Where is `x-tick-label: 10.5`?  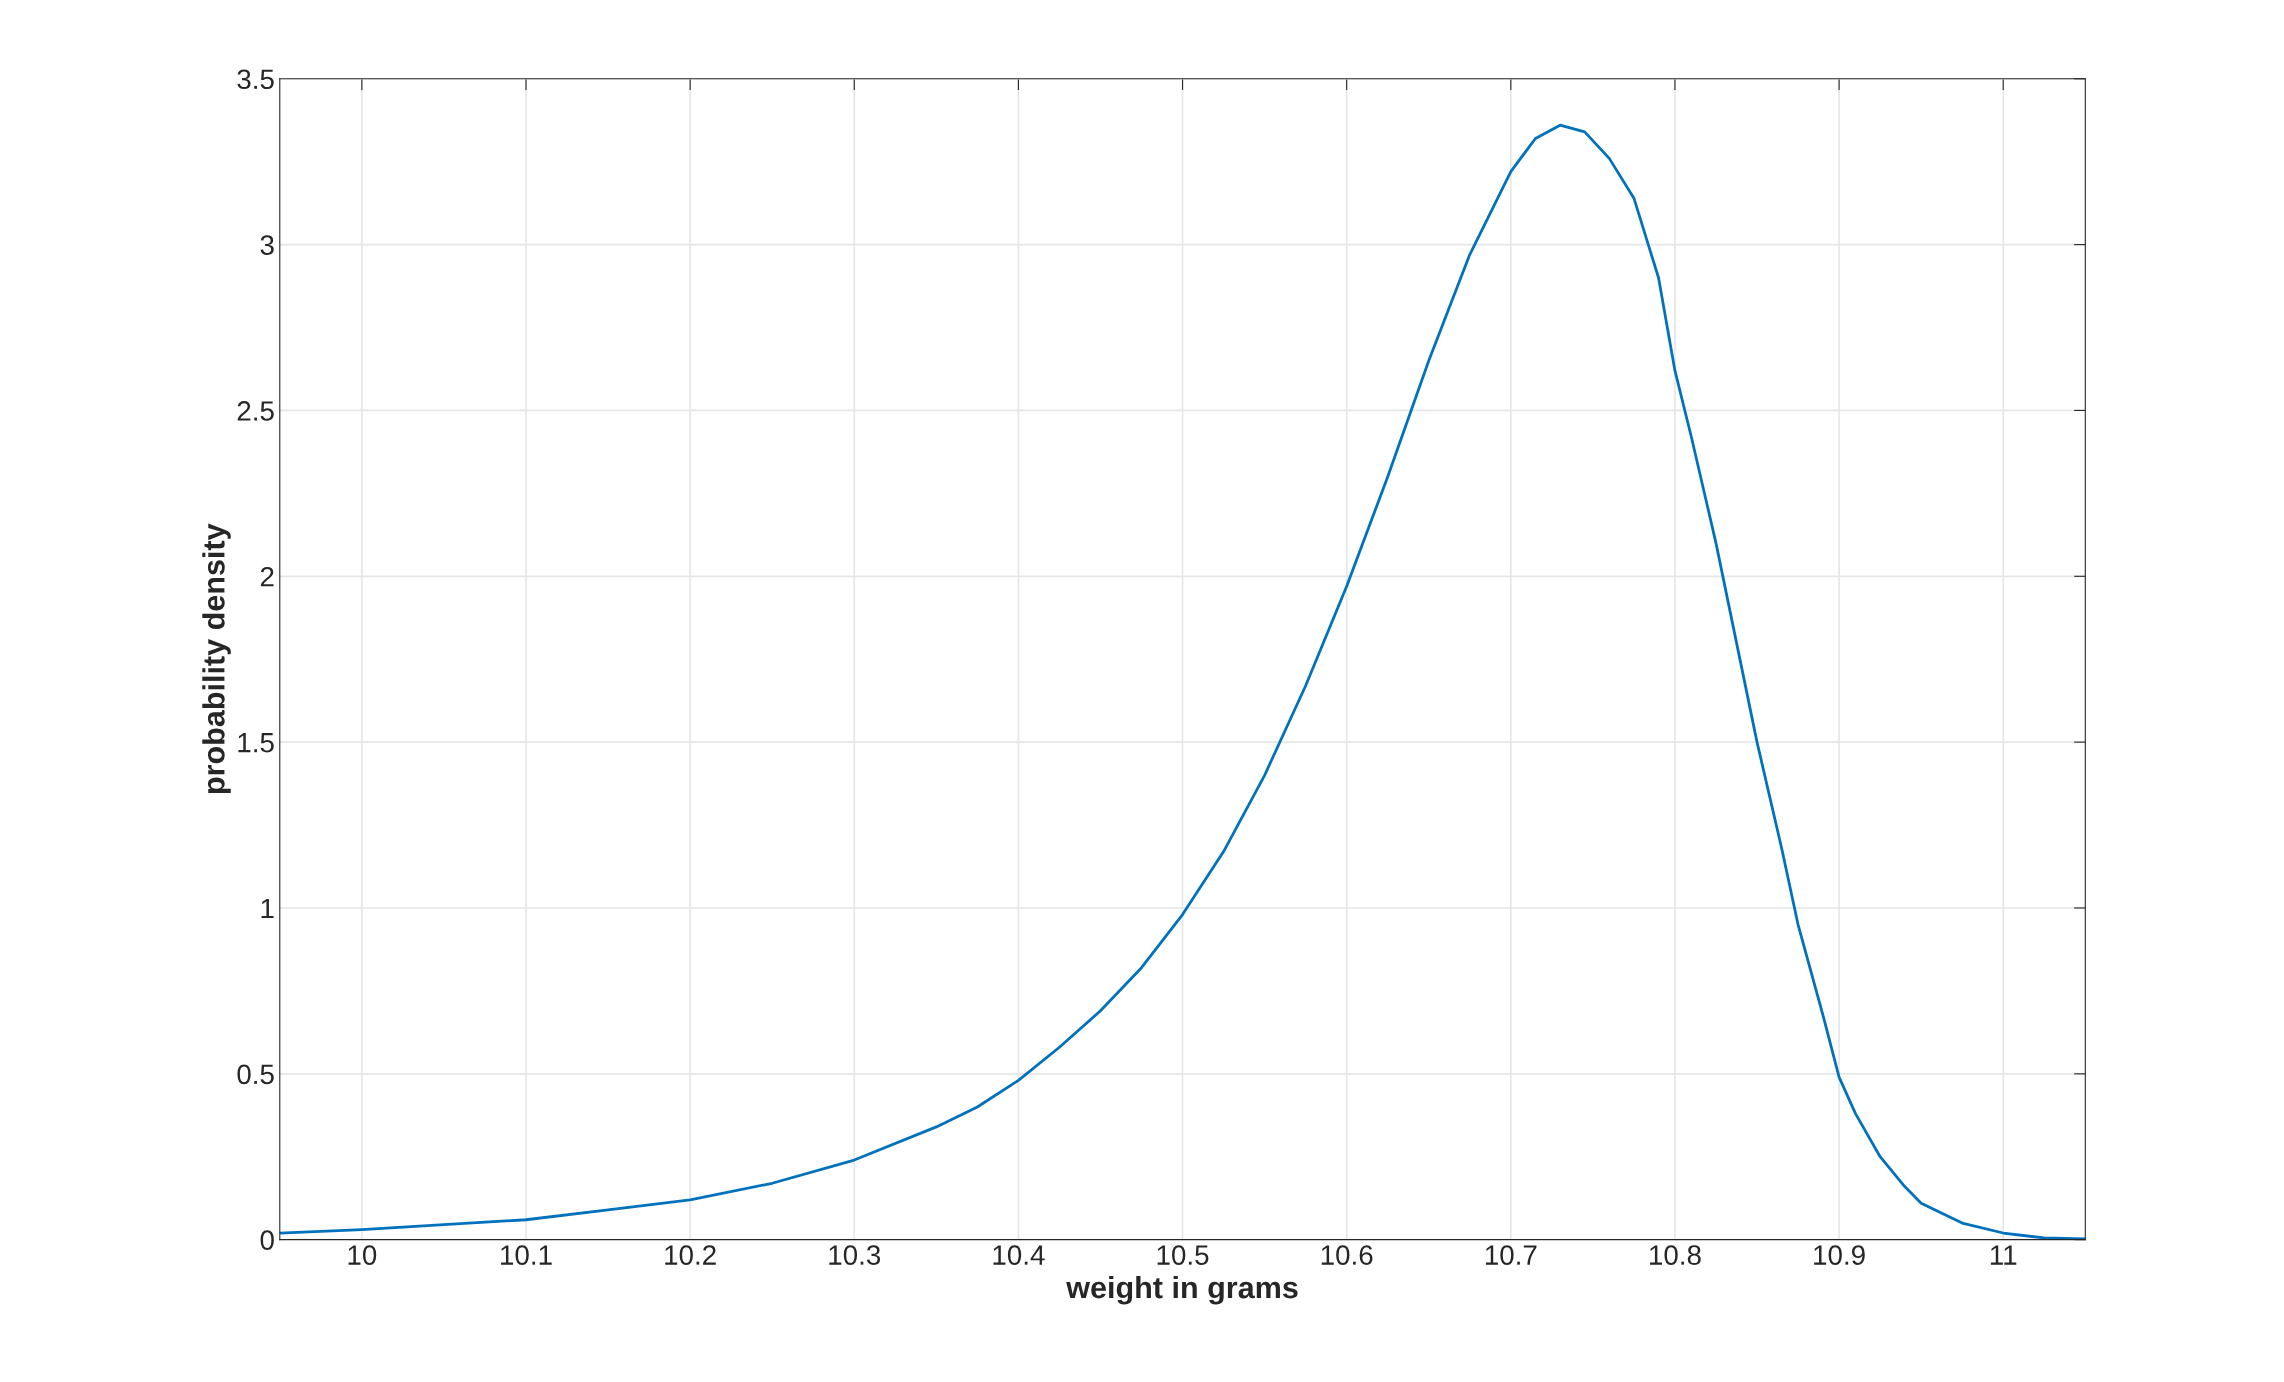
x-tick-label: 10.5 is located at coordinates (1183, 1255).